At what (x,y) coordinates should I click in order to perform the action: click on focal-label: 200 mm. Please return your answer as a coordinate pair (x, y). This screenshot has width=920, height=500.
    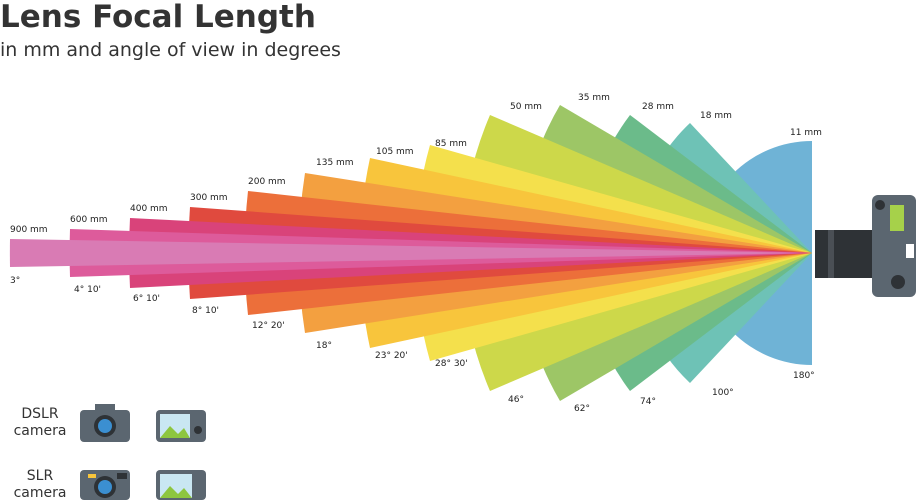
    Looking at the image, I should click on (267, 182).